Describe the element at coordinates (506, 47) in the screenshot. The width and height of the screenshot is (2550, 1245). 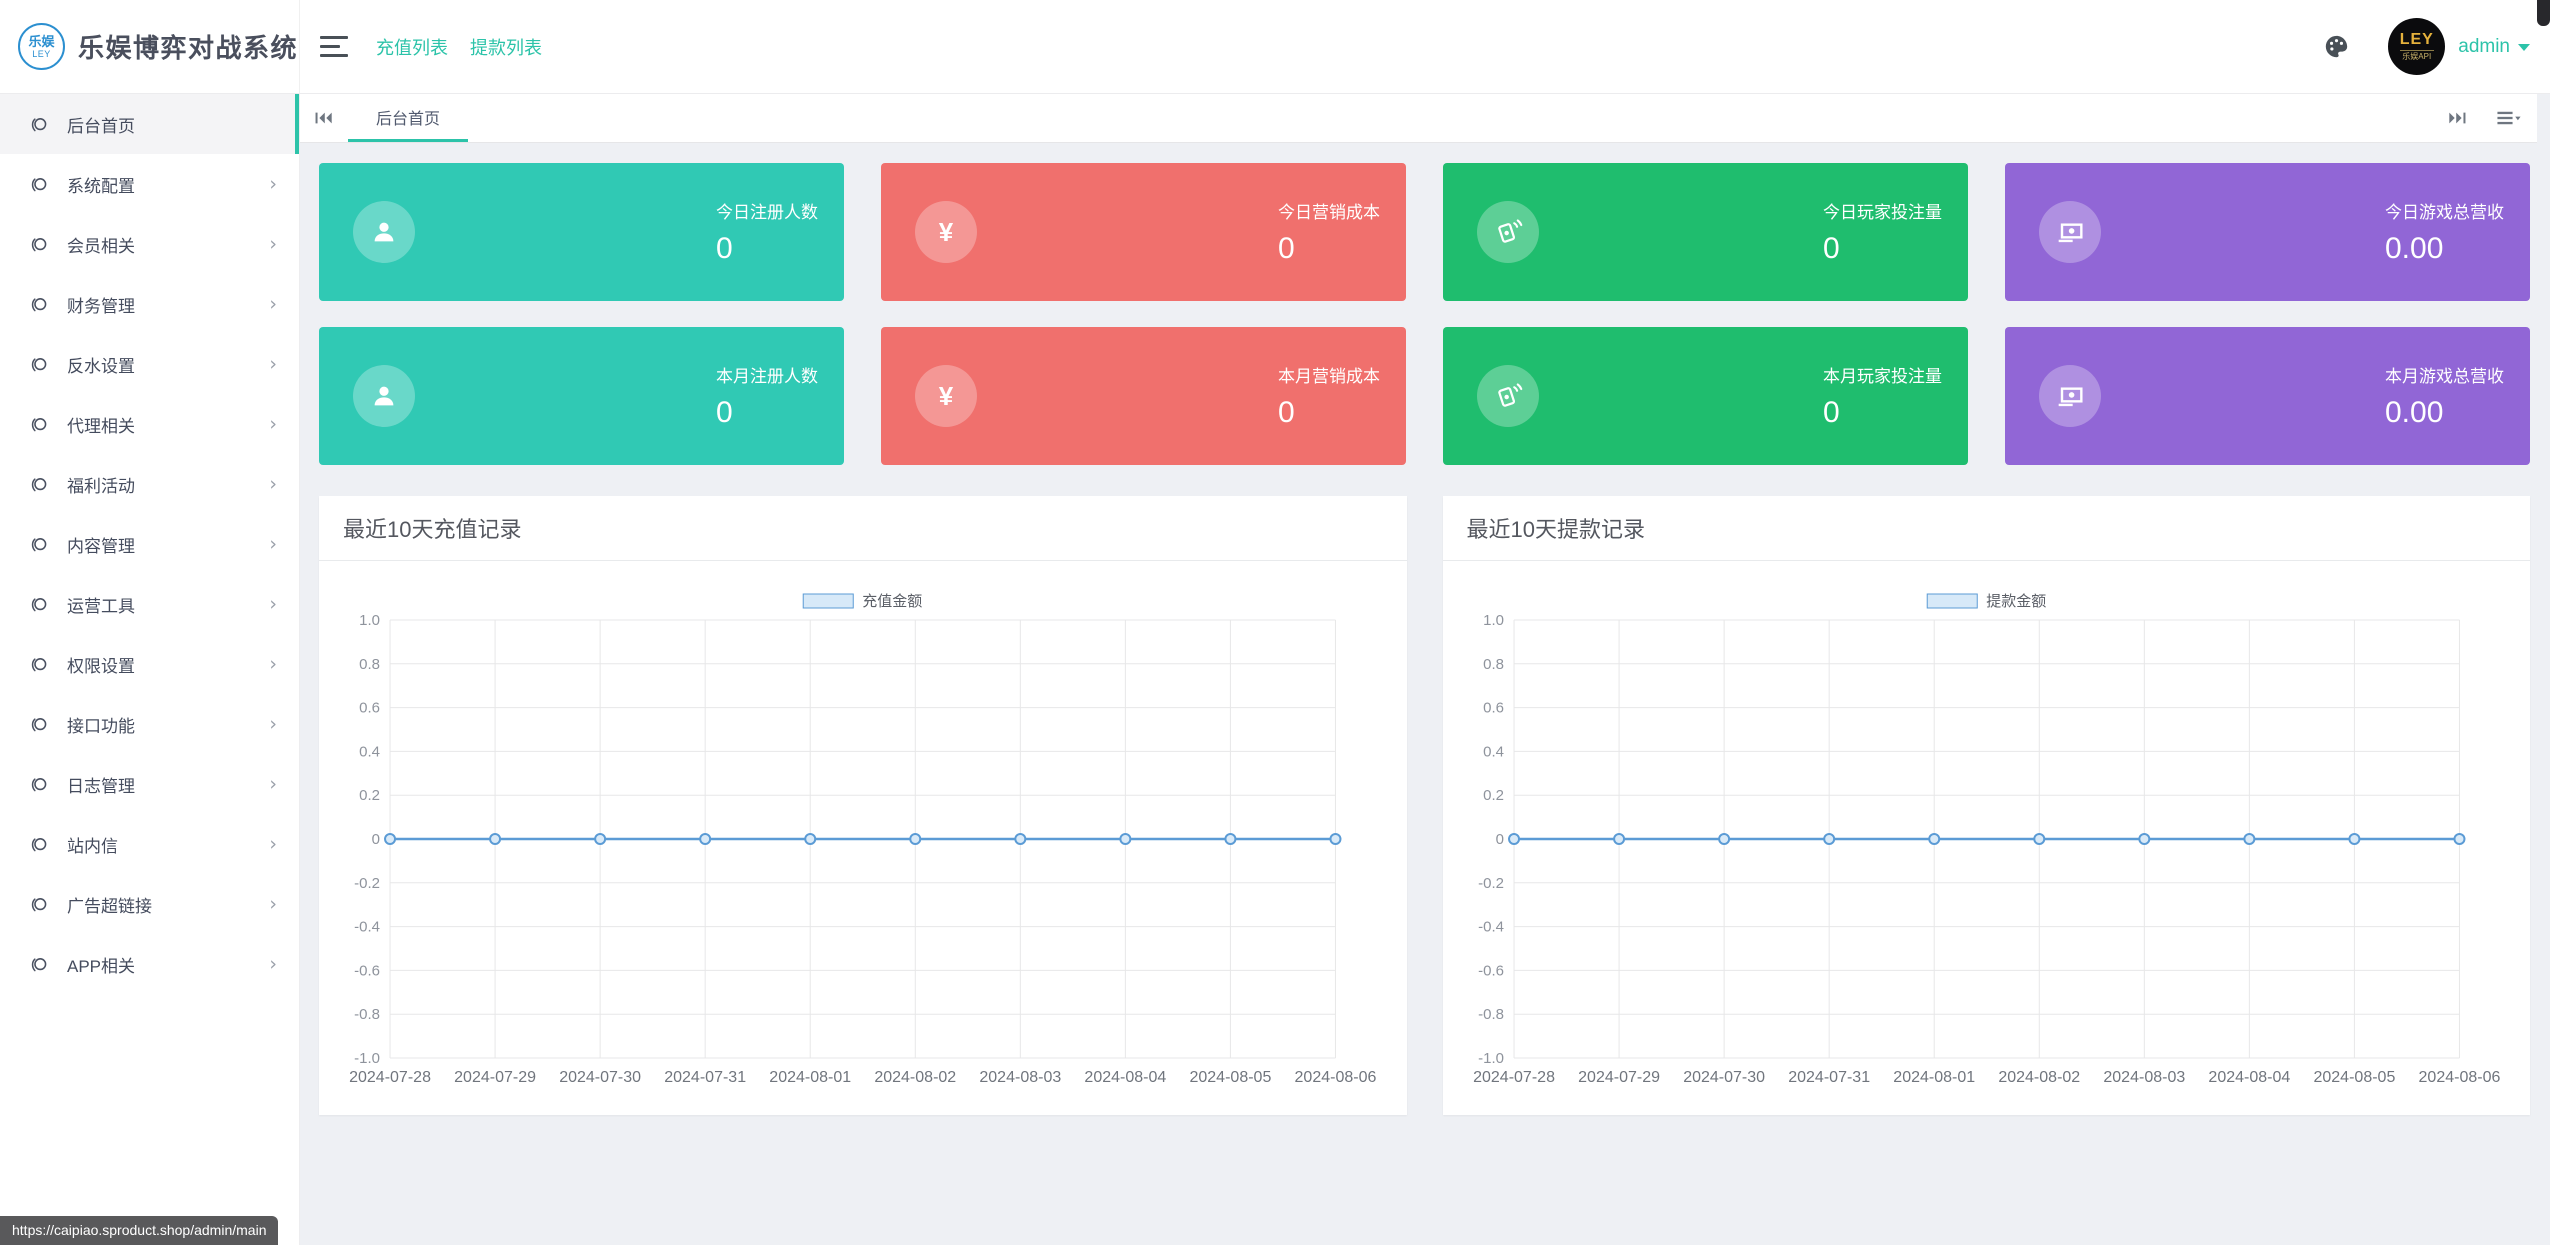
I see `topbar-link-1: 提款列表` at that location.